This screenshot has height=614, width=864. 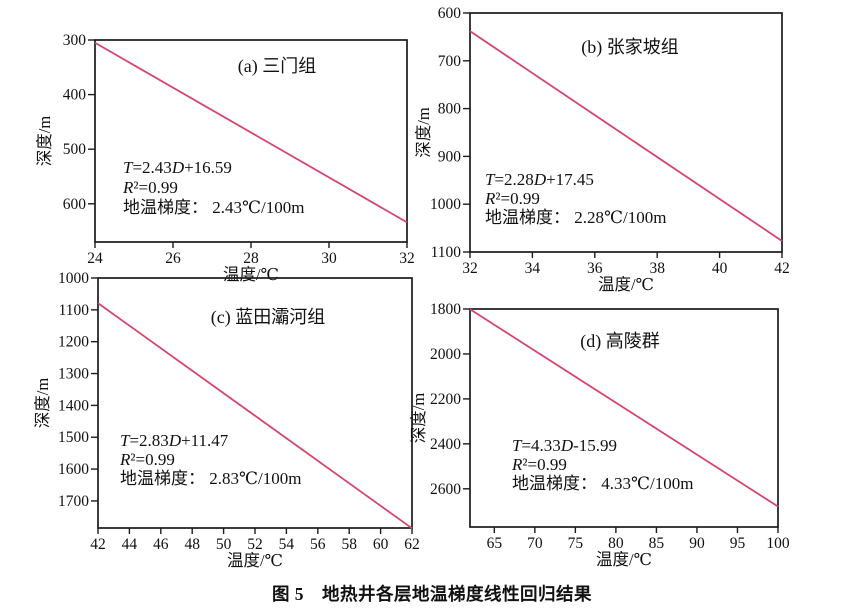 I want to click on x-tick-label: 85, so click(x=657, y=543).